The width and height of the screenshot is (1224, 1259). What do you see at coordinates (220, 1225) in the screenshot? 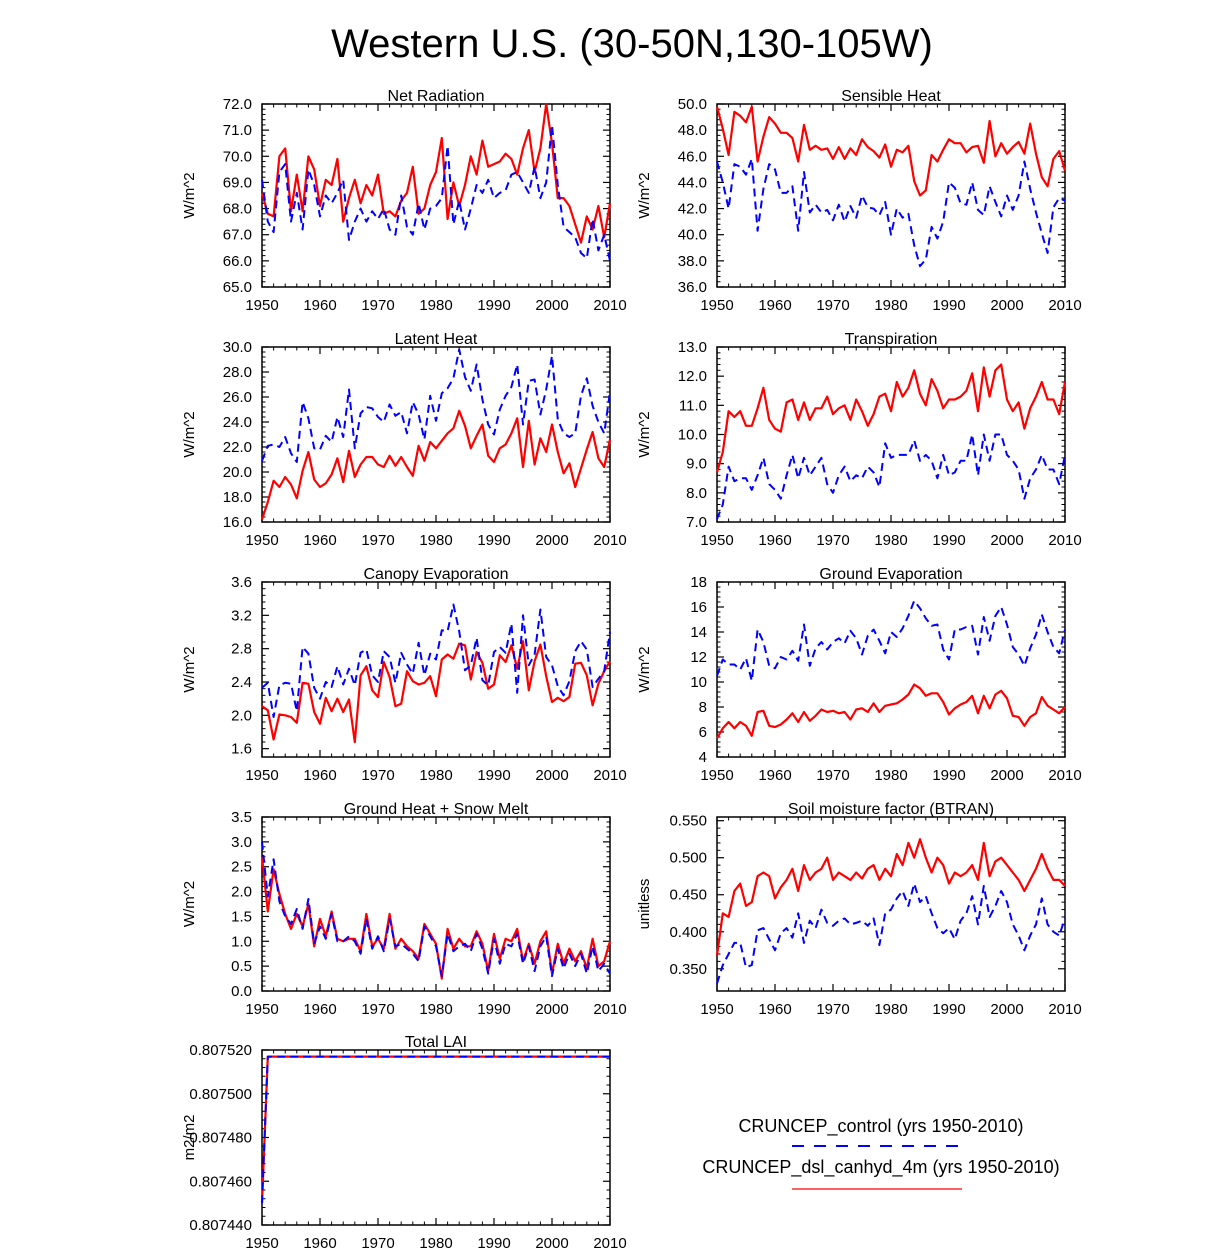
I see `y-tick-label: 0.807440` at bounding box center [220, 1225].